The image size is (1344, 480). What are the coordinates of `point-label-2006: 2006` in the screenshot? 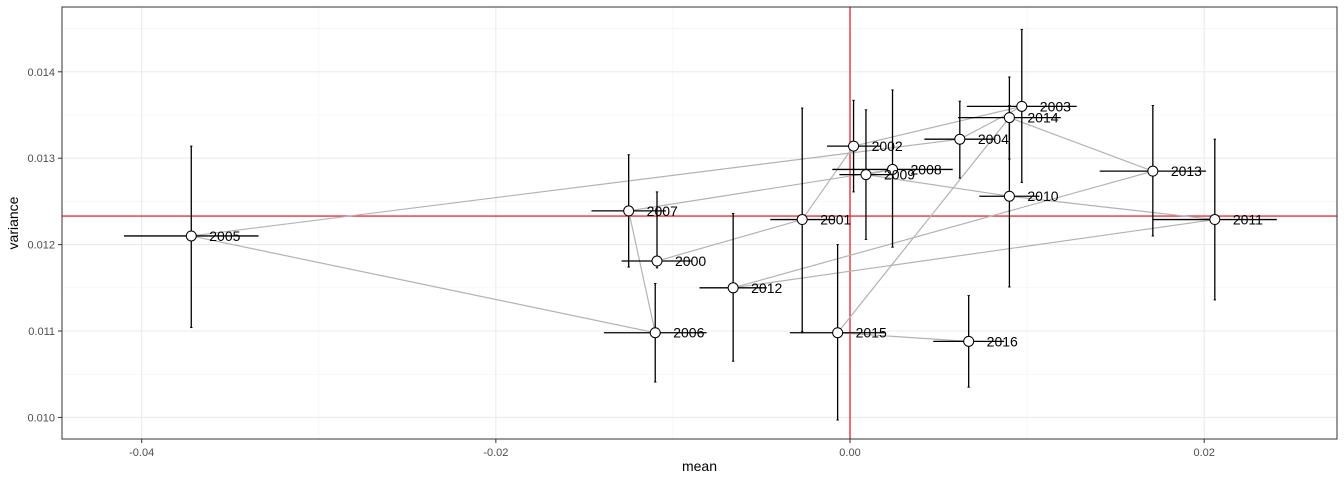 It's located at (688, 333).